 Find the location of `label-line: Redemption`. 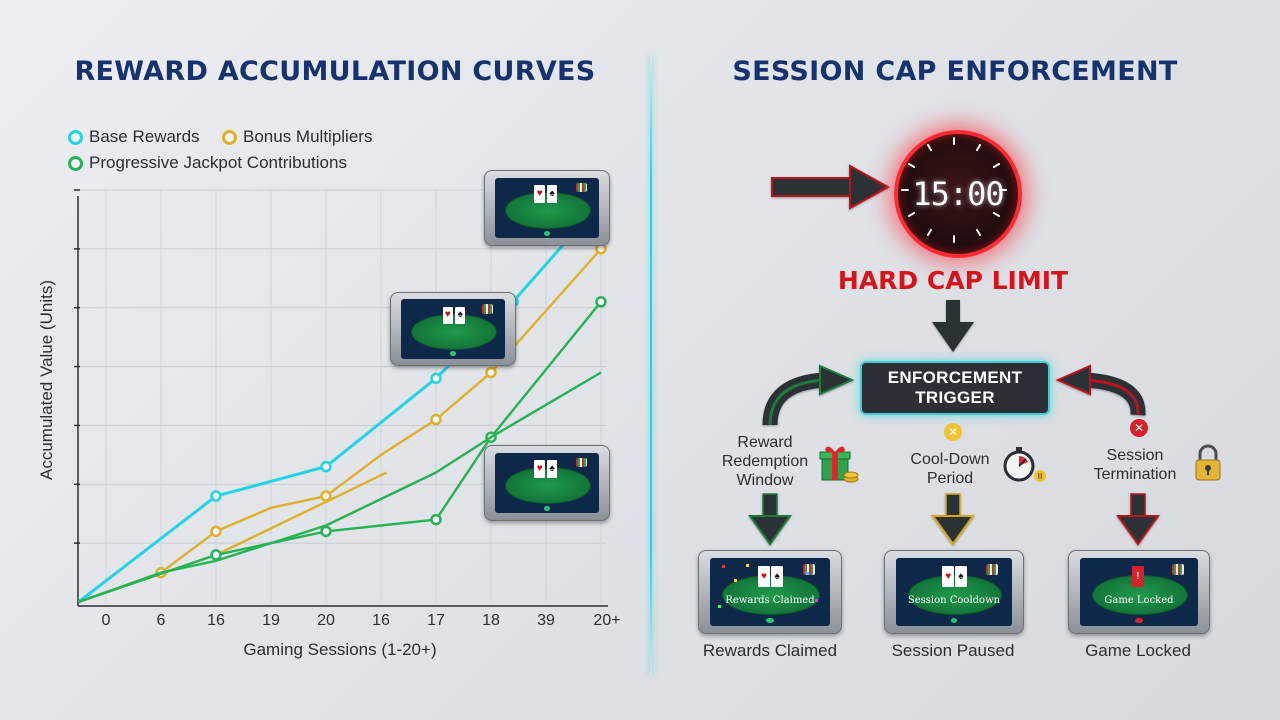

label-line: Redemption is located at coordinates (765, 461).